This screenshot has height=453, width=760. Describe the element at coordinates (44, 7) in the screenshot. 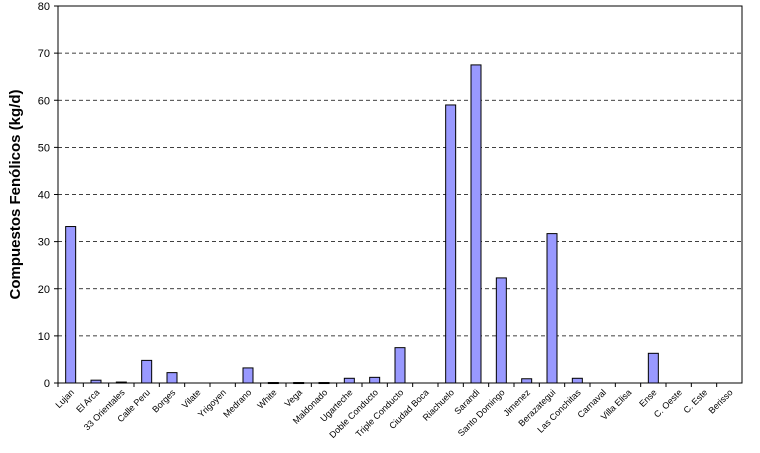

I see `y-tick-label: 80` at that location.